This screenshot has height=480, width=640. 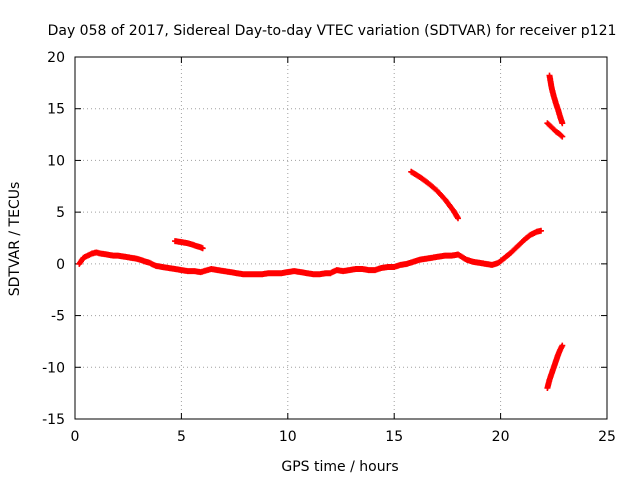 I want to click on x-tick-label: 15, so click(x=394, y=437).